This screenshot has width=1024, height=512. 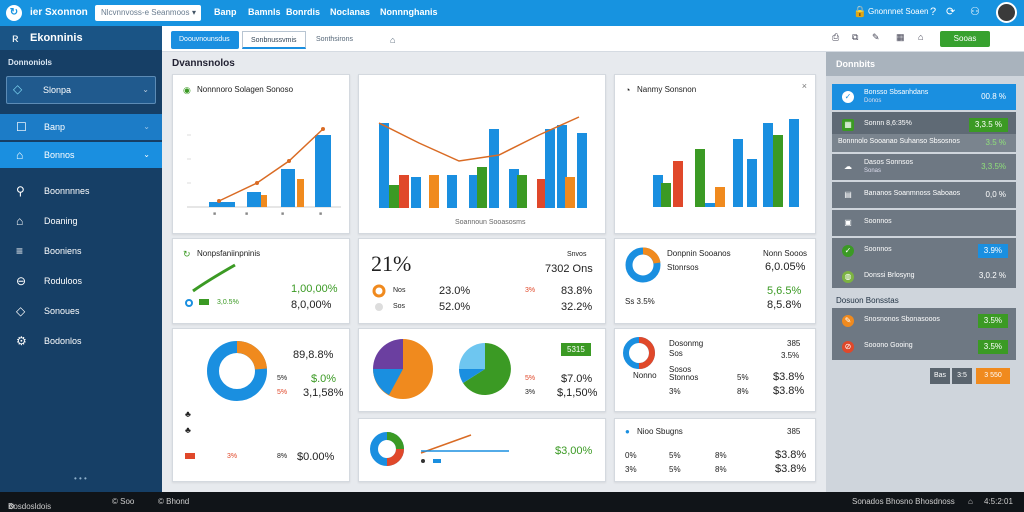 What do you see at coordinates (924, 143) in the screenshot?
I see `panel-row-3: Bonnnolo Sooanao Suhanso Sbsosnos 3.5 %` at bounding box center [924, 143].